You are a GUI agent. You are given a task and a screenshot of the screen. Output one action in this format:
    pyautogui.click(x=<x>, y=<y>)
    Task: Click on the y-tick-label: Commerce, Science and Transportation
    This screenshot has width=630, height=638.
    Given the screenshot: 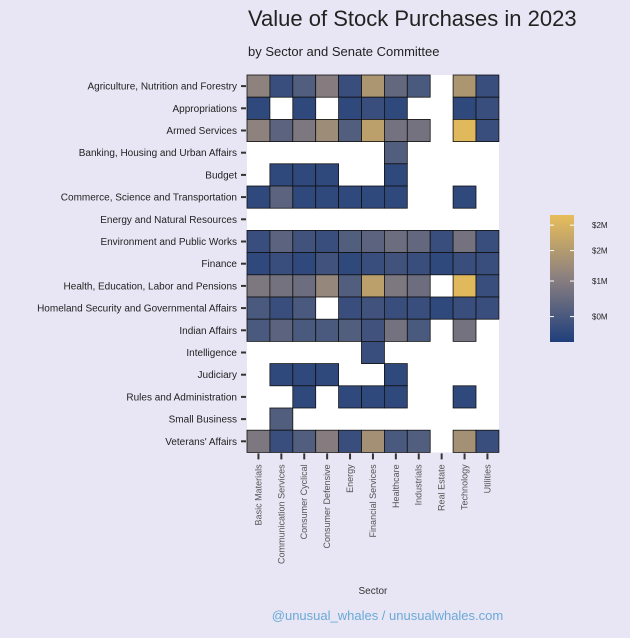 What is the action you would take?
    pyautogui.click(x=149, y=198)
    